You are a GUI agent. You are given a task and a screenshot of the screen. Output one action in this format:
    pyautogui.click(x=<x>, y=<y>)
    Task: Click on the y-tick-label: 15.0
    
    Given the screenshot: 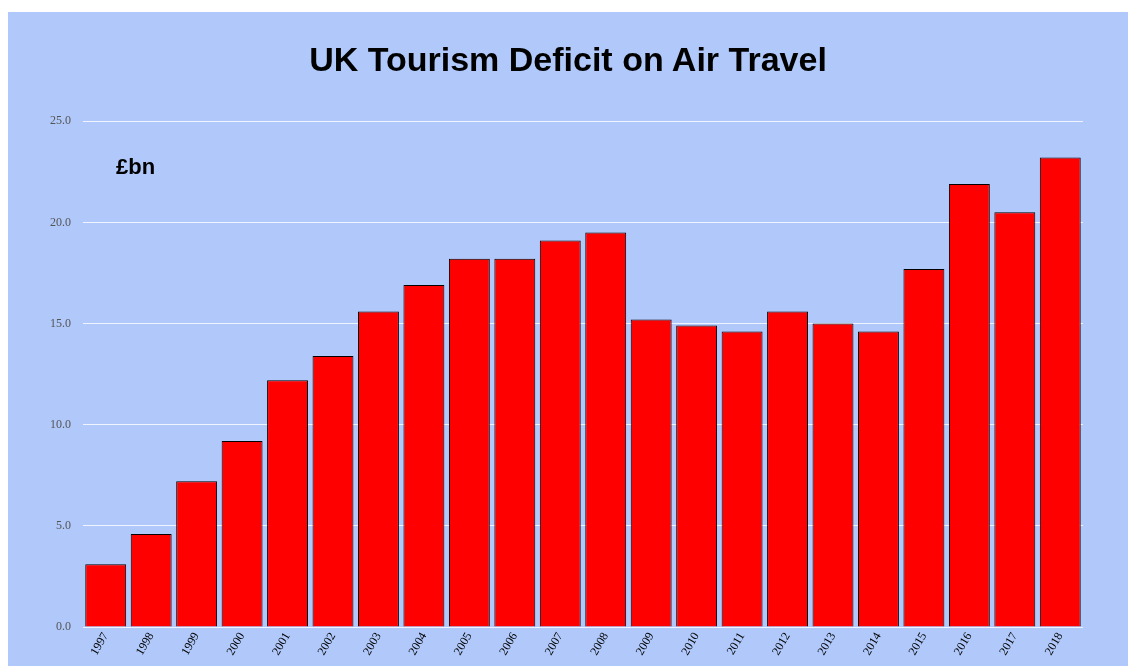 What is the action you would take?
    pyautogui.click(x=60, y=322)
    